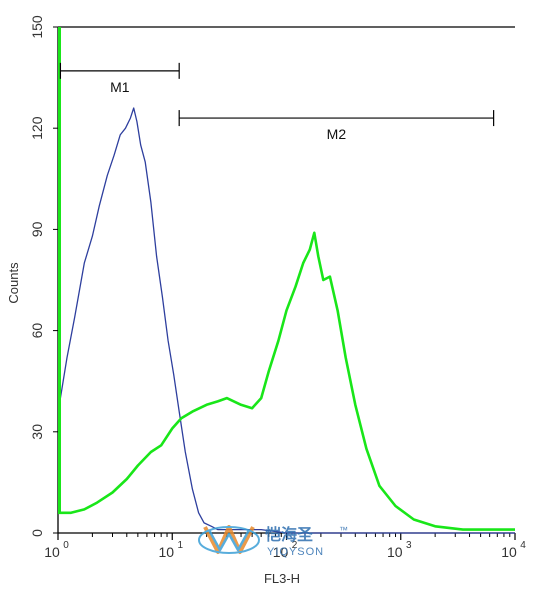  What do you see at coordinates (295, 552) in the screenshot?
I see `logo-brand-text: YIQYSON` at bounding box center [295, 552].